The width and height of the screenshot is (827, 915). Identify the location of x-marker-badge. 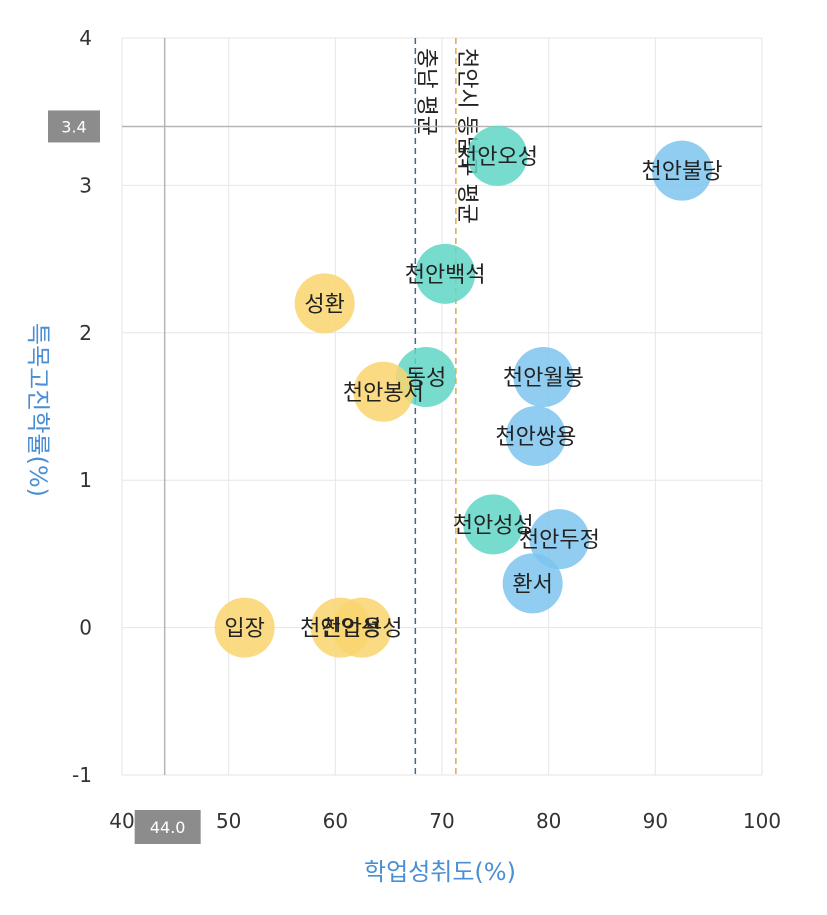
(167, 827).